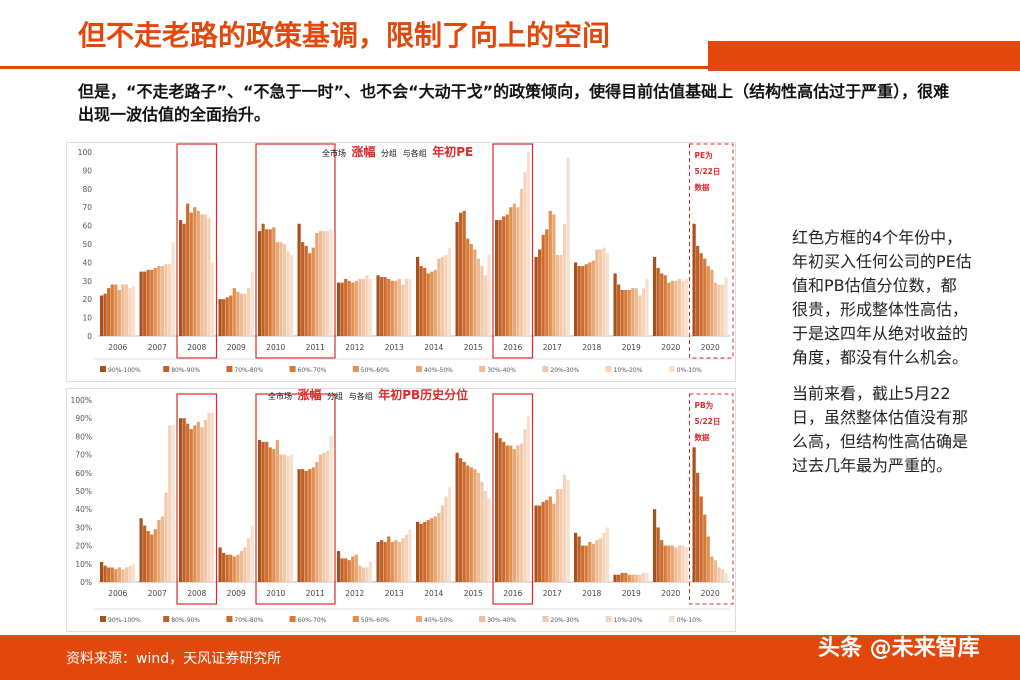 The width and height of the screenshot is (1020, 680). Describe the element at coordinates (159, 551) in the screenshot. I see `bar-2007-s5` at that location.